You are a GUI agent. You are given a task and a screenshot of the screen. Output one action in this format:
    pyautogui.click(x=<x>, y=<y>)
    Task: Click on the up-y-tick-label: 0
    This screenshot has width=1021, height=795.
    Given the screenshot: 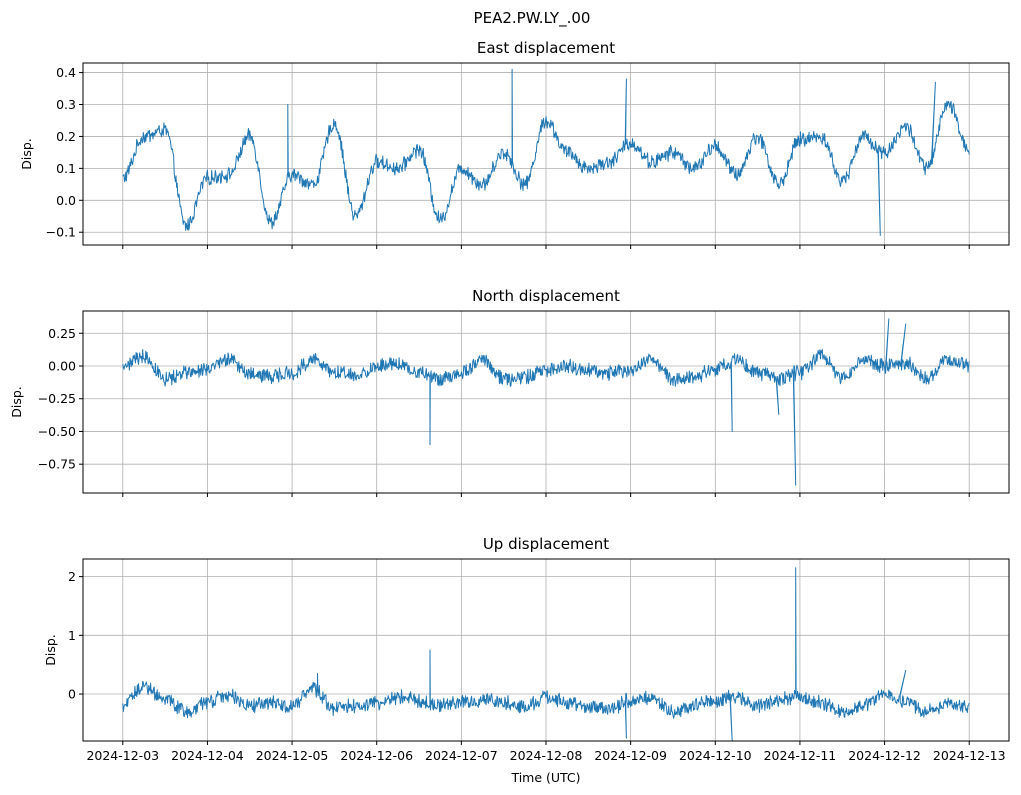 What is the action you would take?
    pyautogui.click(x=72, y=694)
    